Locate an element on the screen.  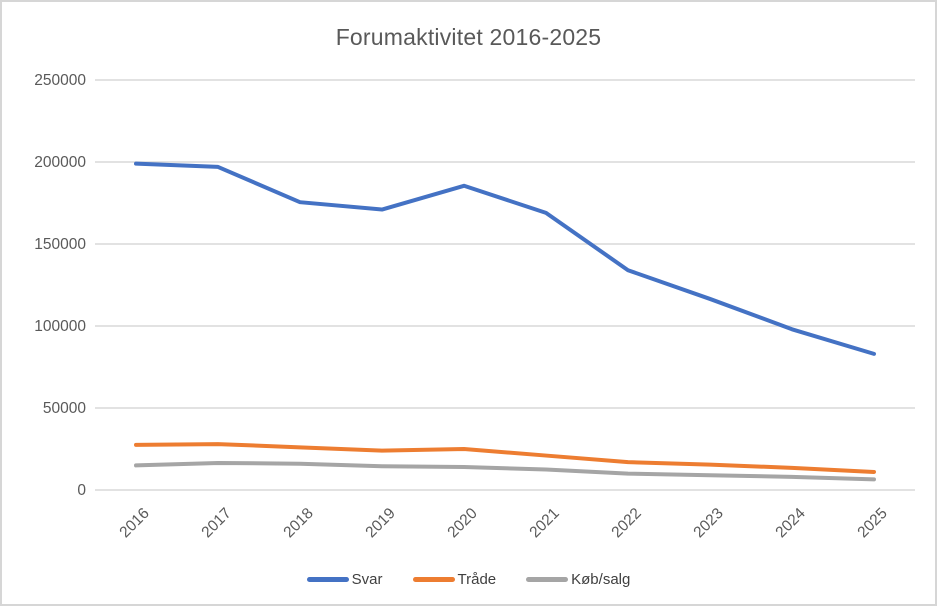
y-axis-tick-label: 0 is located at coordinates (81, 490).